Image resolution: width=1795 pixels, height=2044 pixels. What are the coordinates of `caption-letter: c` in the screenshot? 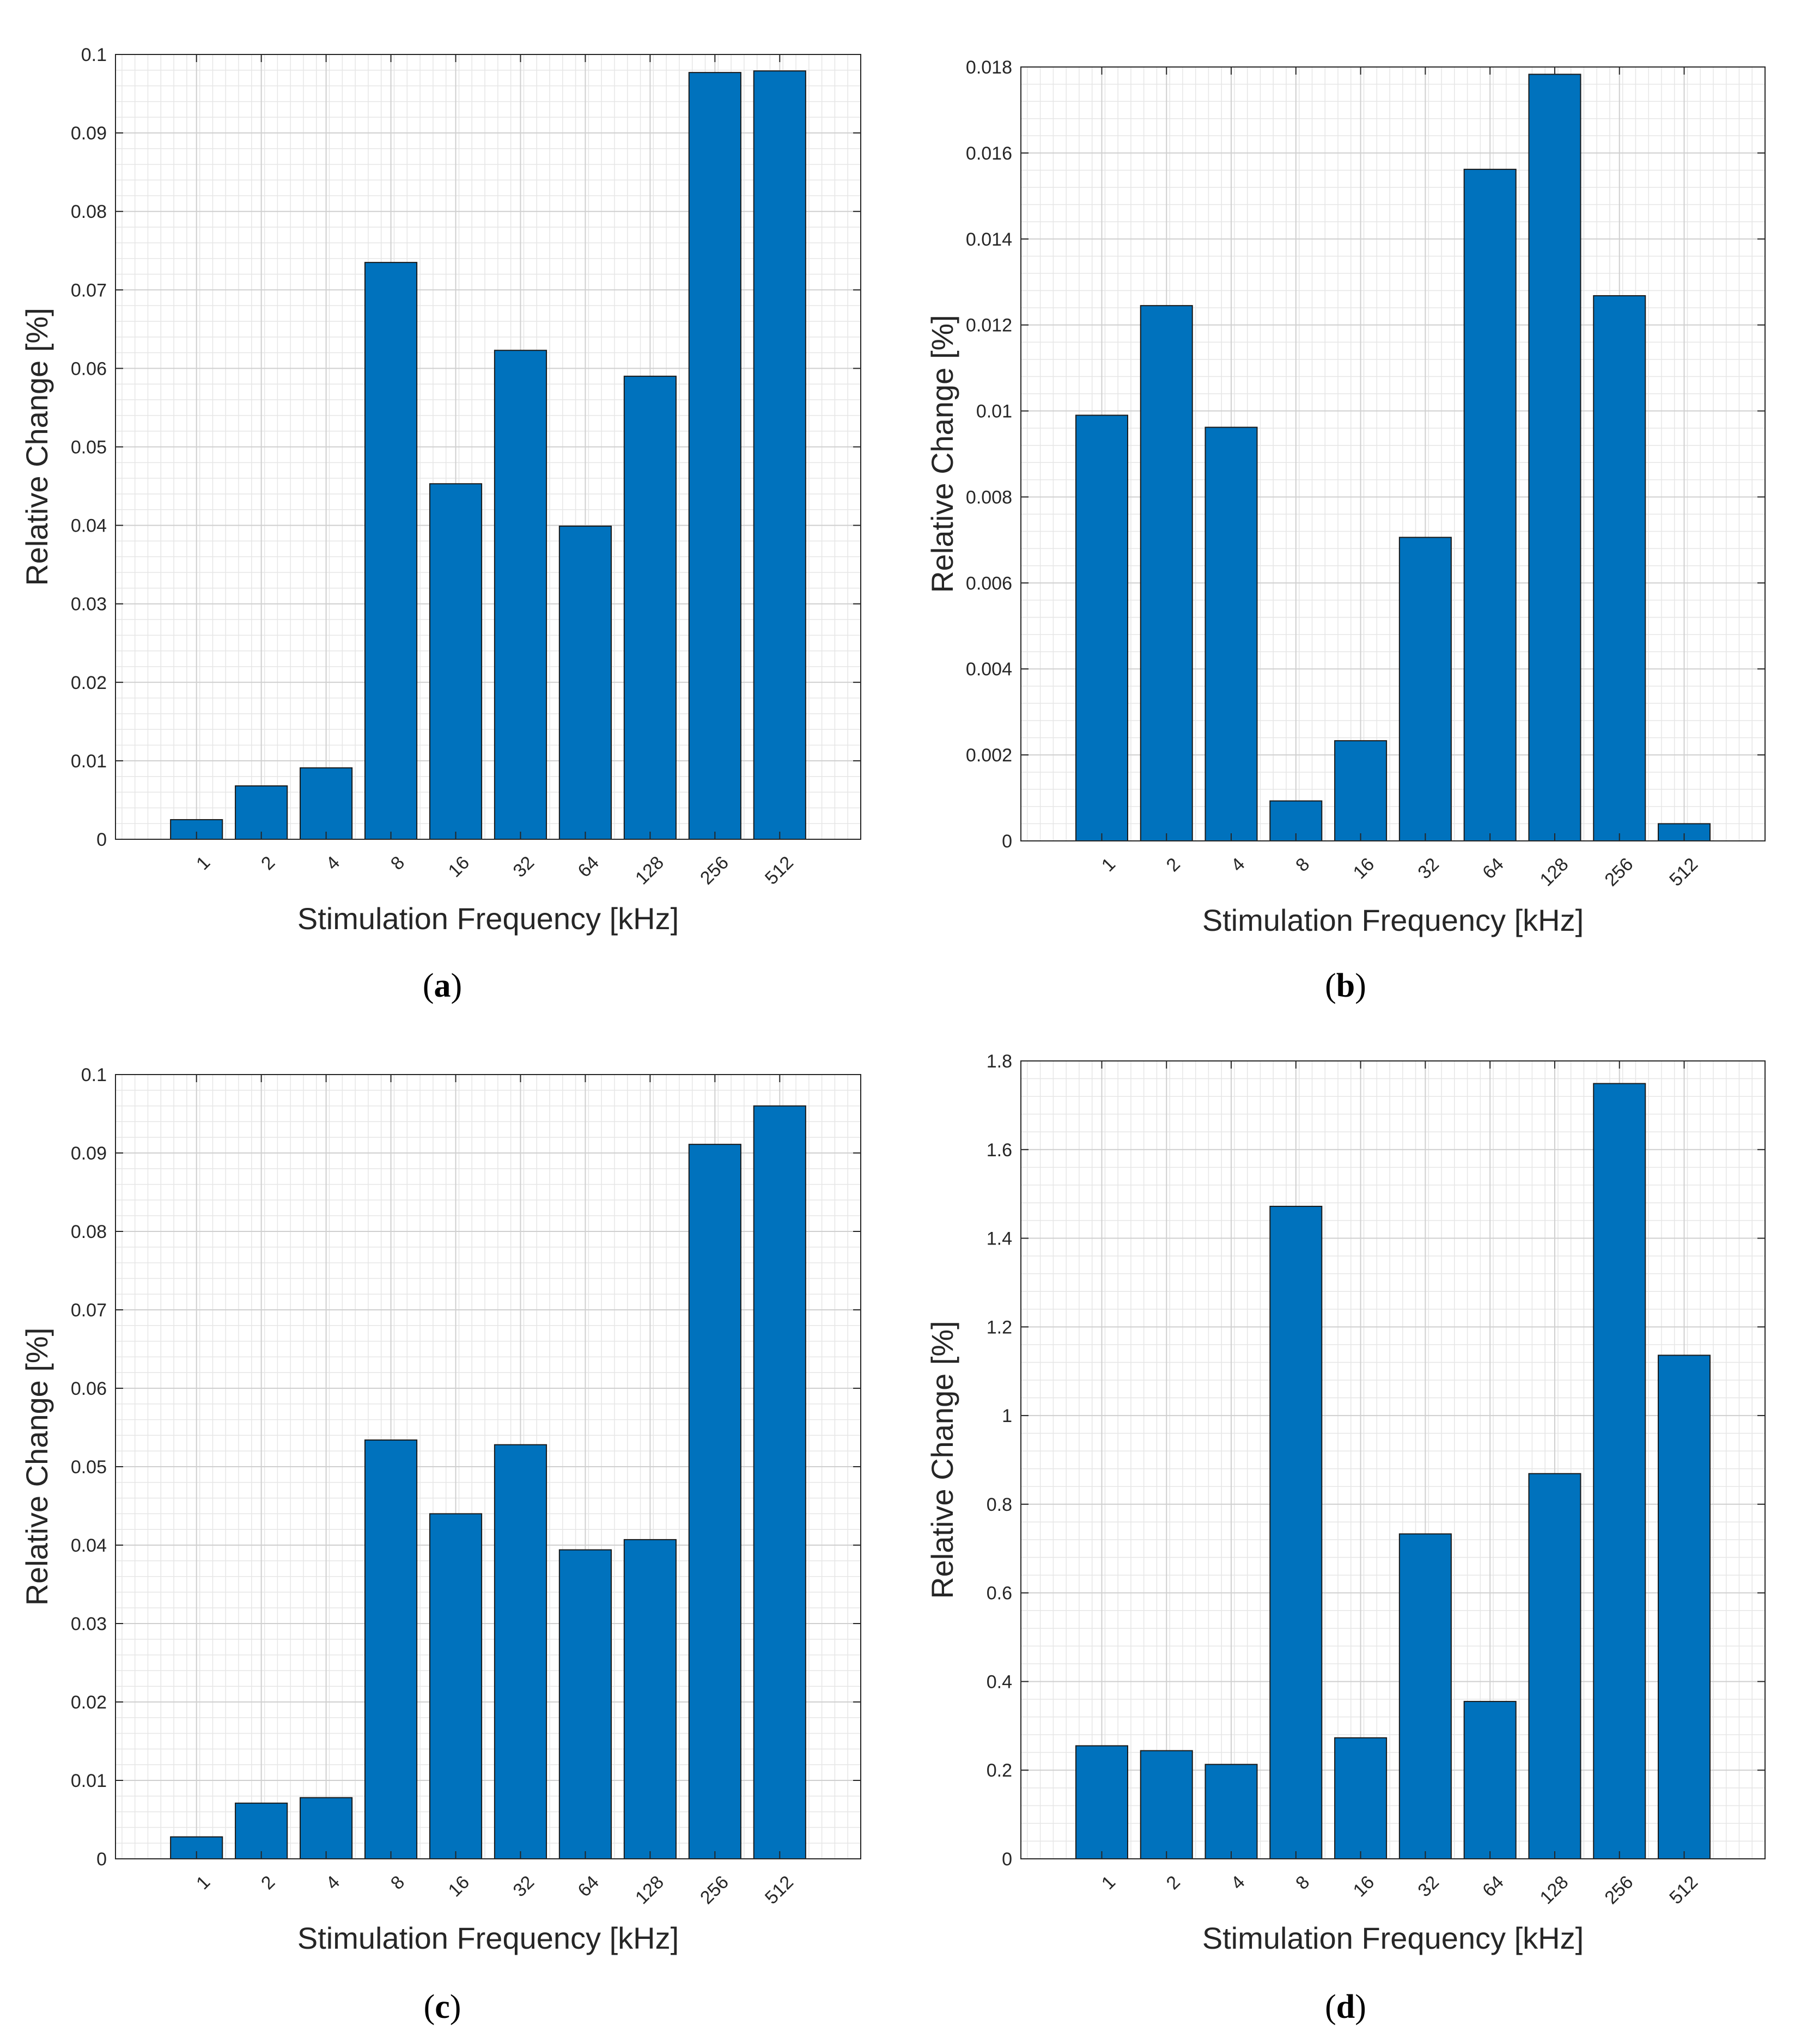 It's located at (442, 2007).